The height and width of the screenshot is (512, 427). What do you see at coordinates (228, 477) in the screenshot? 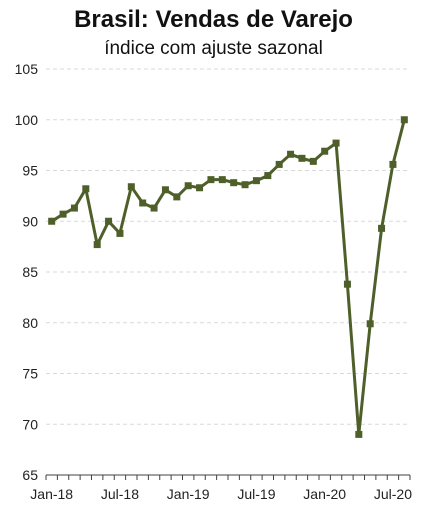
I see `axes` at bounding box center [228, 477].